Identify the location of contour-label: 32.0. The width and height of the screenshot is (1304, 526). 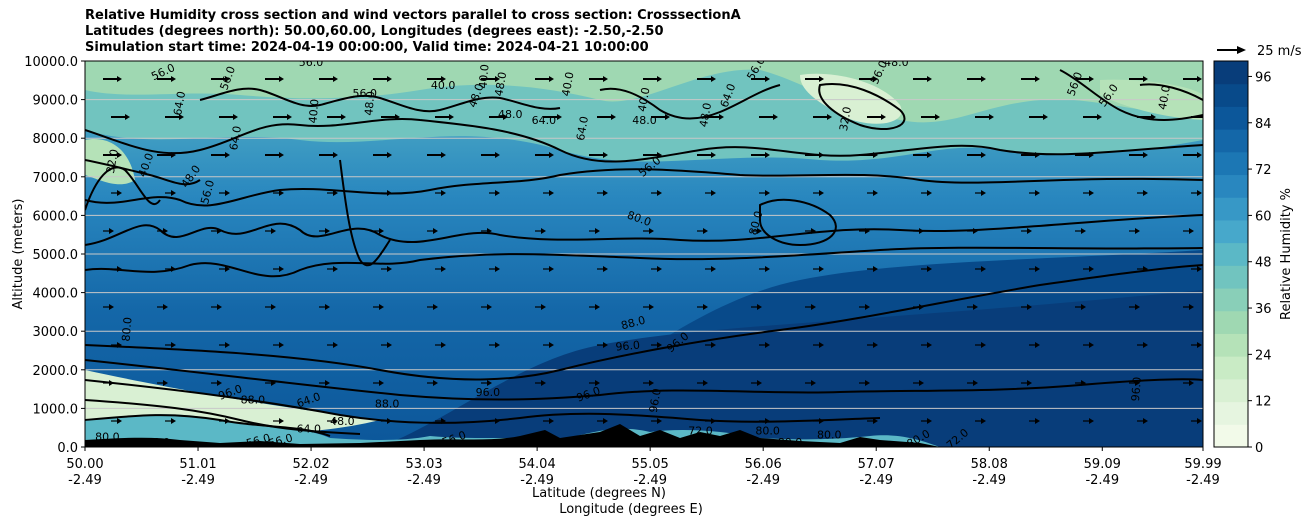
(112, 161).